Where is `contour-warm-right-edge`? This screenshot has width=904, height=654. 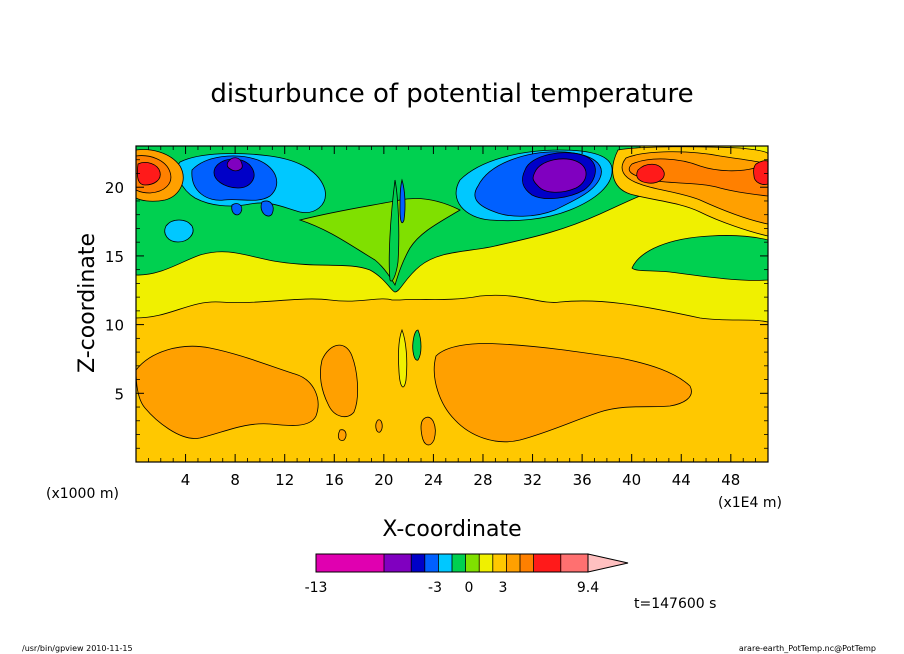
contour-warm-right-edge is located at coordinates (760, 172).